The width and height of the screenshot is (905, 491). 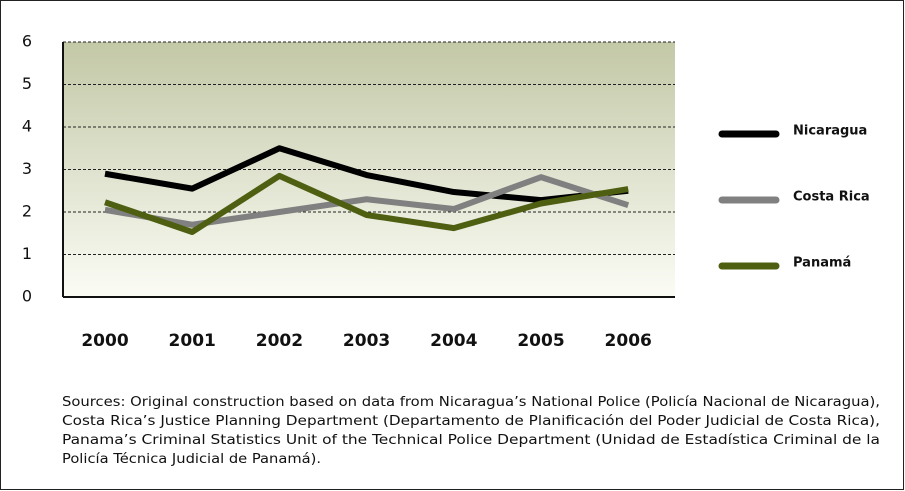 What do you see at coordinates (453, 341) in the screenshot?
I see `x-tick-label: 2004` at bounding box center [453, 341].